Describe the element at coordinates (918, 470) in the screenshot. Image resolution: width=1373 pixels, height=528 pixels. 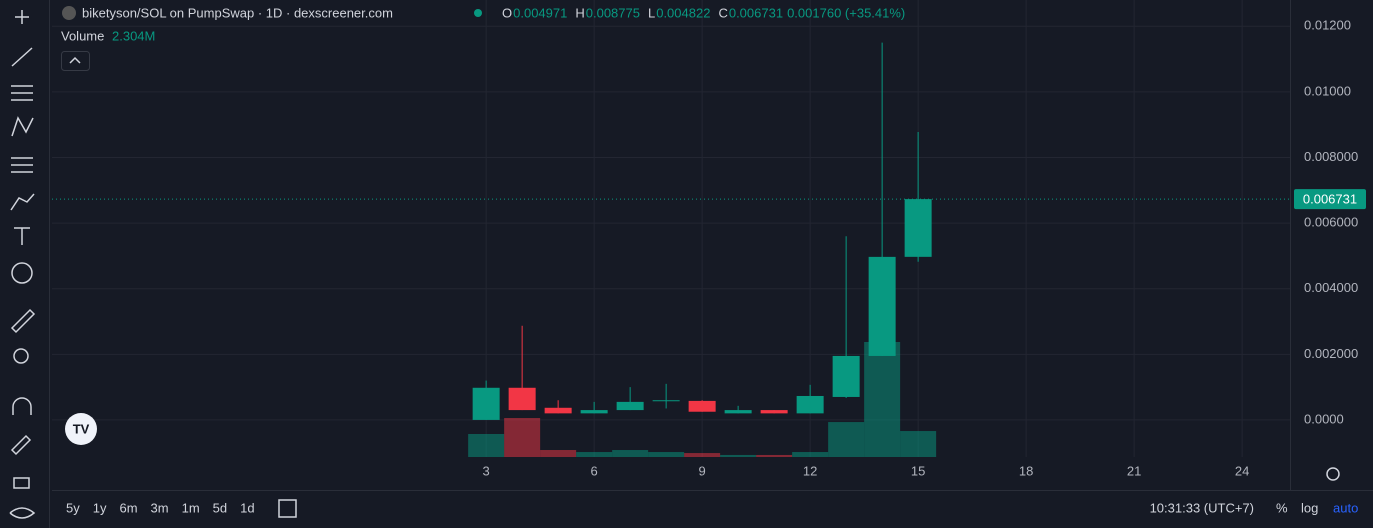
I see `x-tick-label: 15` at that location.